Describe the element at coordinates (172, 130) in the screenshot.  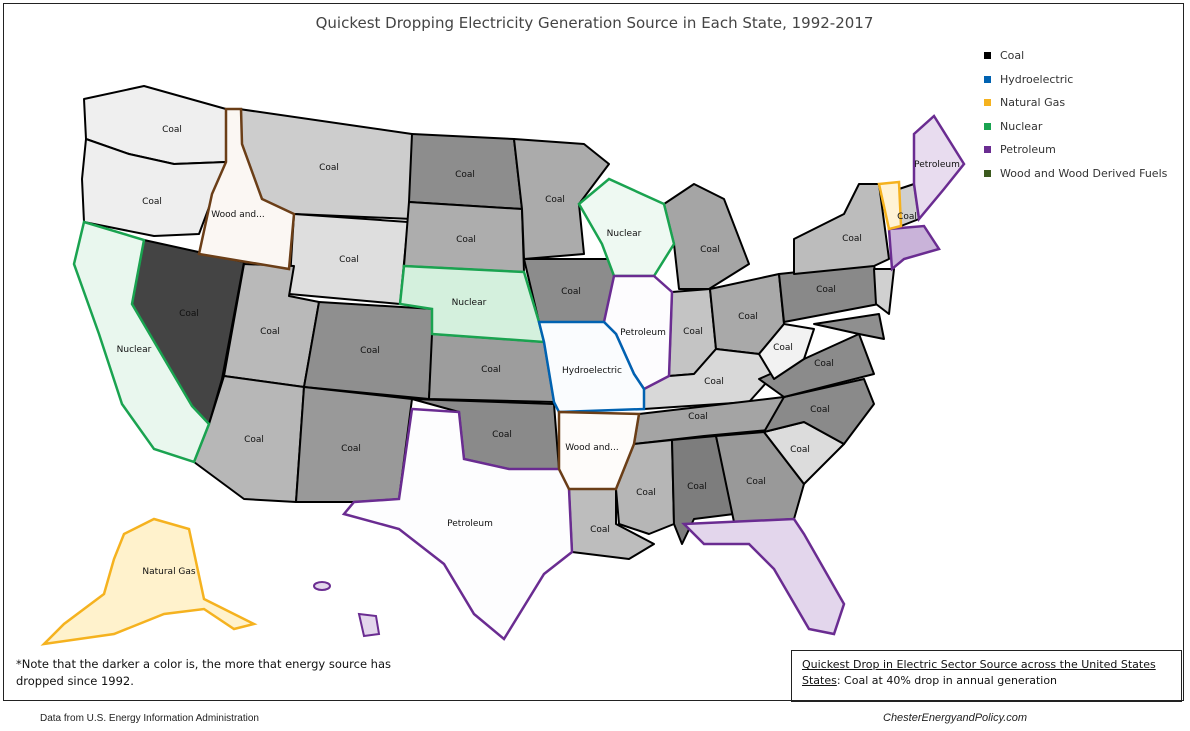
I see `label-wa: Coal` at that location.